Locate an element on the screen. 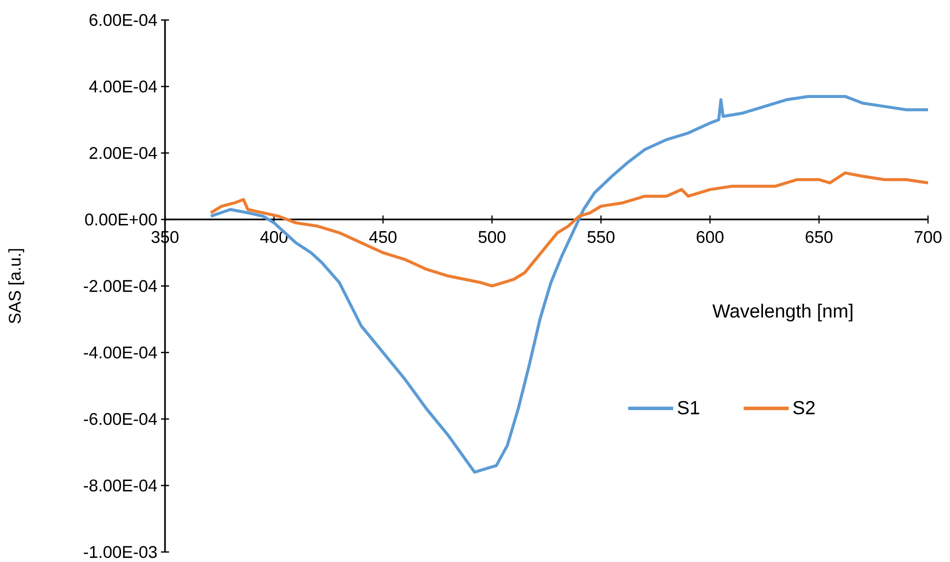 The height and width of the screenshot is (562, 950). y-tick-label: -1.00E-03 is located at coordinates (120, 552).